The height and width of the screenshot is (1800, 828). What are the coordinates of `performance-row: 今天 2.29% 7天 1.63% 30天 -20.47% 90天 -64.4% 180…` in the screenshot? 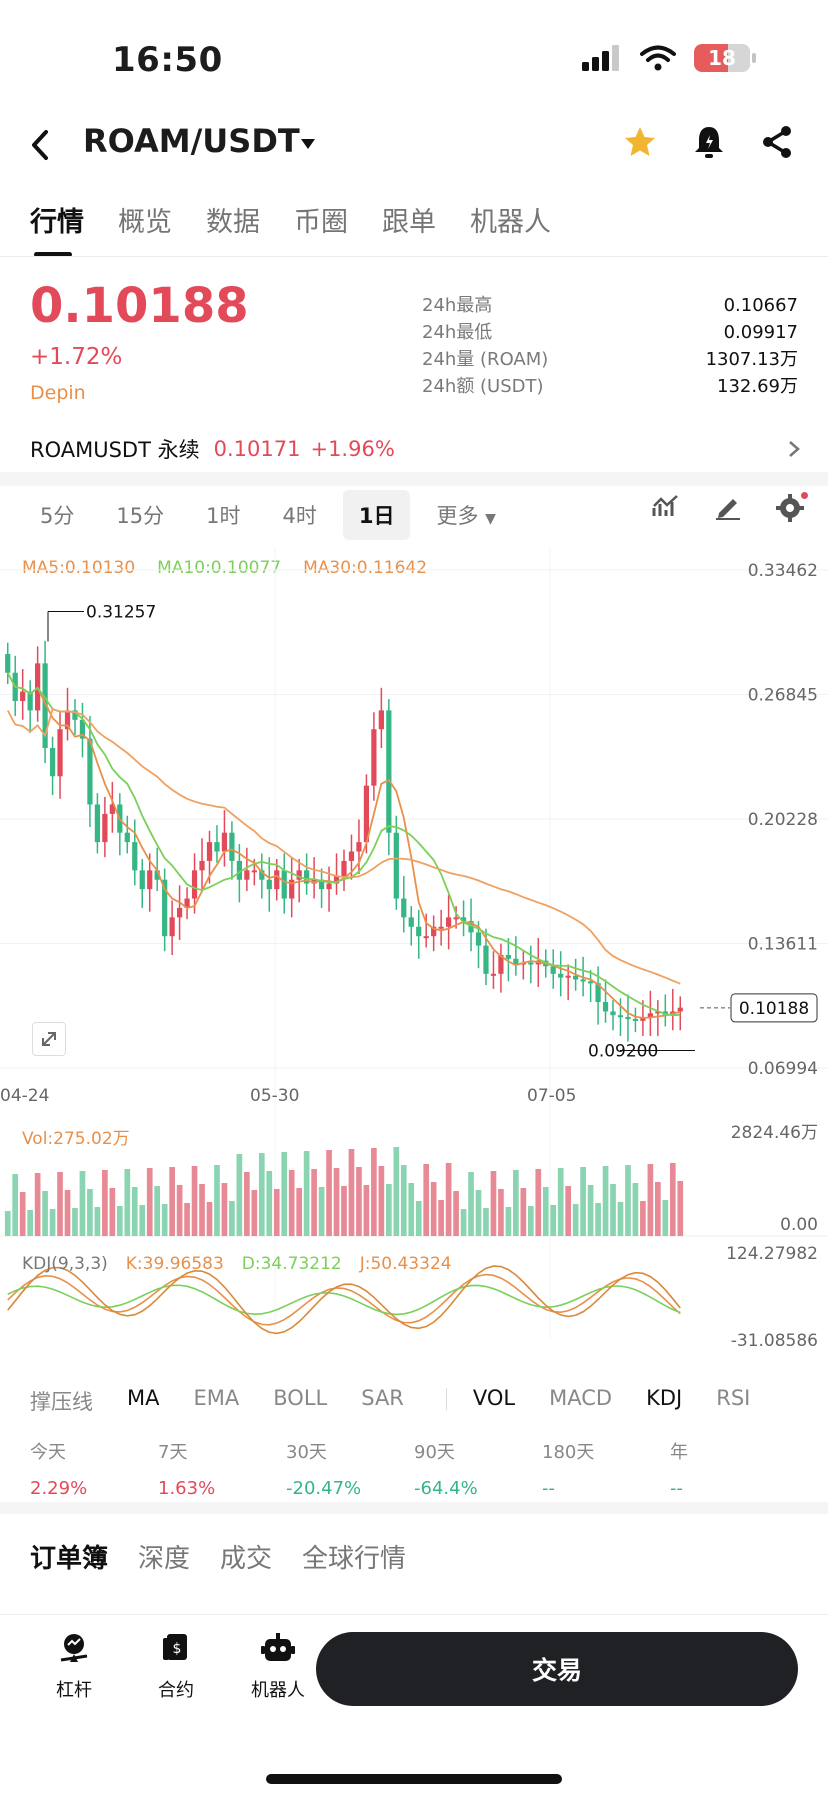 It's located at (420, 1468).